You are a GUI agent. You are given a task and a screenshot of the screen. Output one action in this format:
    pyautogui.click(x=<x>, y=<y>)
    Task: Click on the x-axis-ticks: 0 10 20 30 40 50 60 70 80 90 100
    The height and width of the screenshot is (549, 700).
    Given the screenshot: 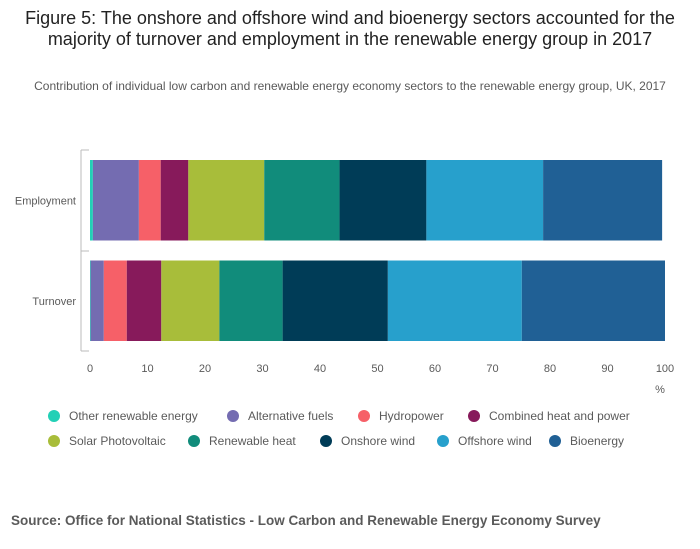 What is the action you would take?
    pyautogui.click(x=380, y=369)
    